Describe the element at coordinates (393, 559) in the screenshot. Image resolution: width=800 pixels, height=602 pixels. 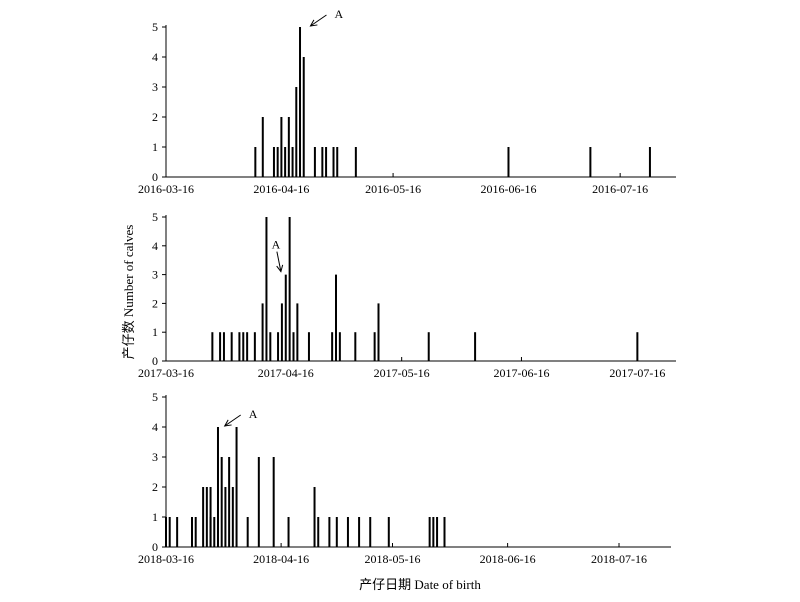
I see `x-tick-label: 2018-05-16` at that location.